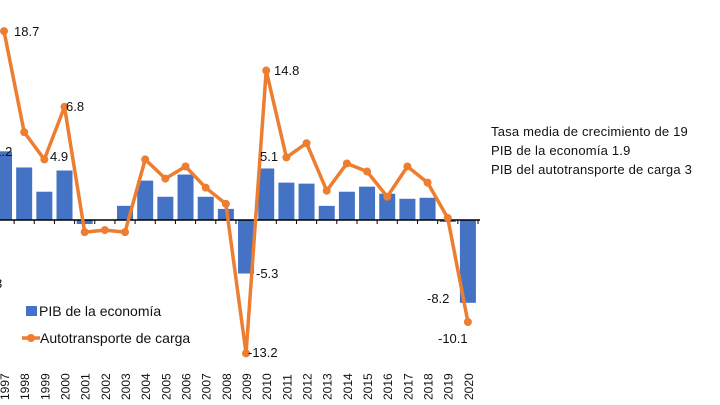 This screenshot has width=720, height=405. I want to click on bar-2018, so click(427, 208).